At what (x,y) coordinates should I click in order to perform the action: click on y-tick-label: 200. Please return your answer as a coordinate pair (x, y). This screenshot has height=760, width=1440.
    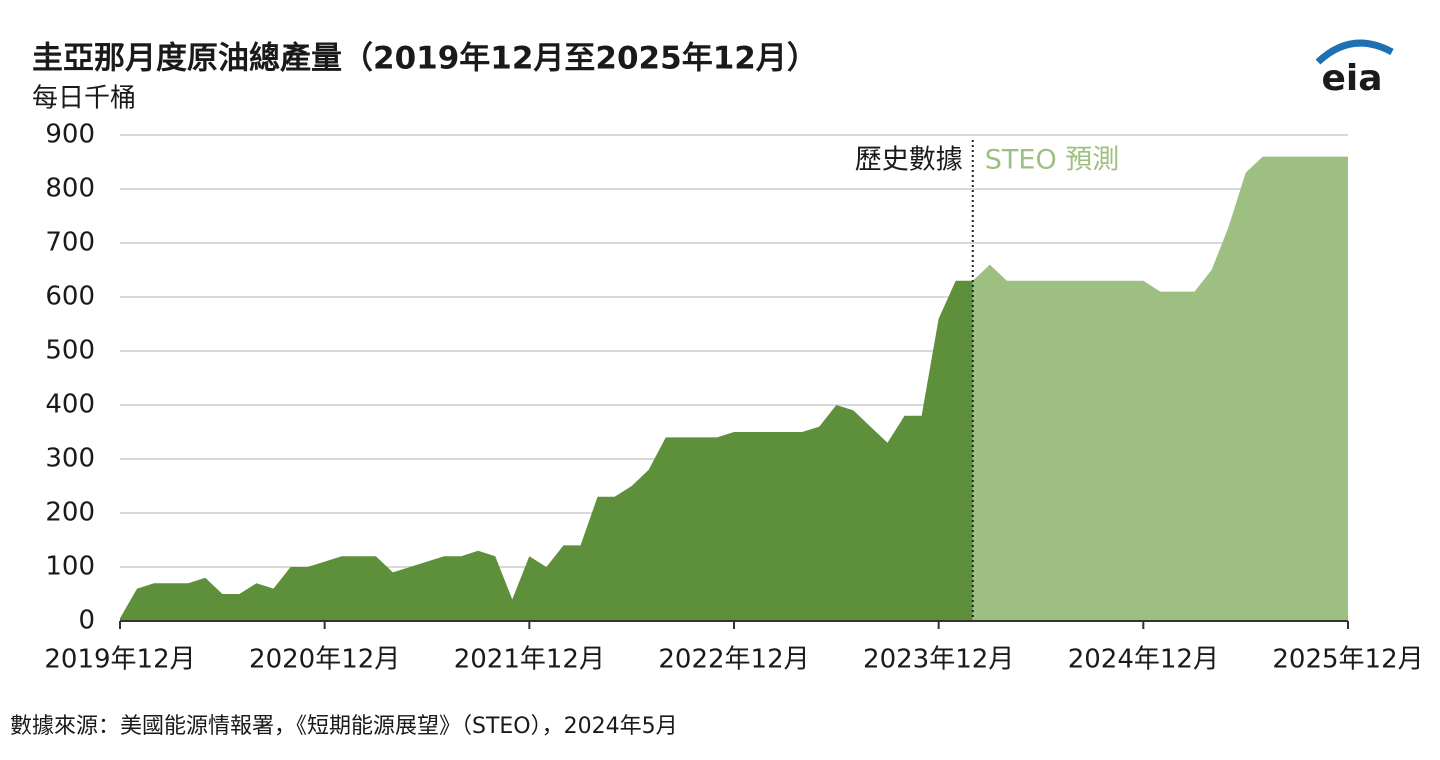
    Looking at the image, I should click on (70, 513).